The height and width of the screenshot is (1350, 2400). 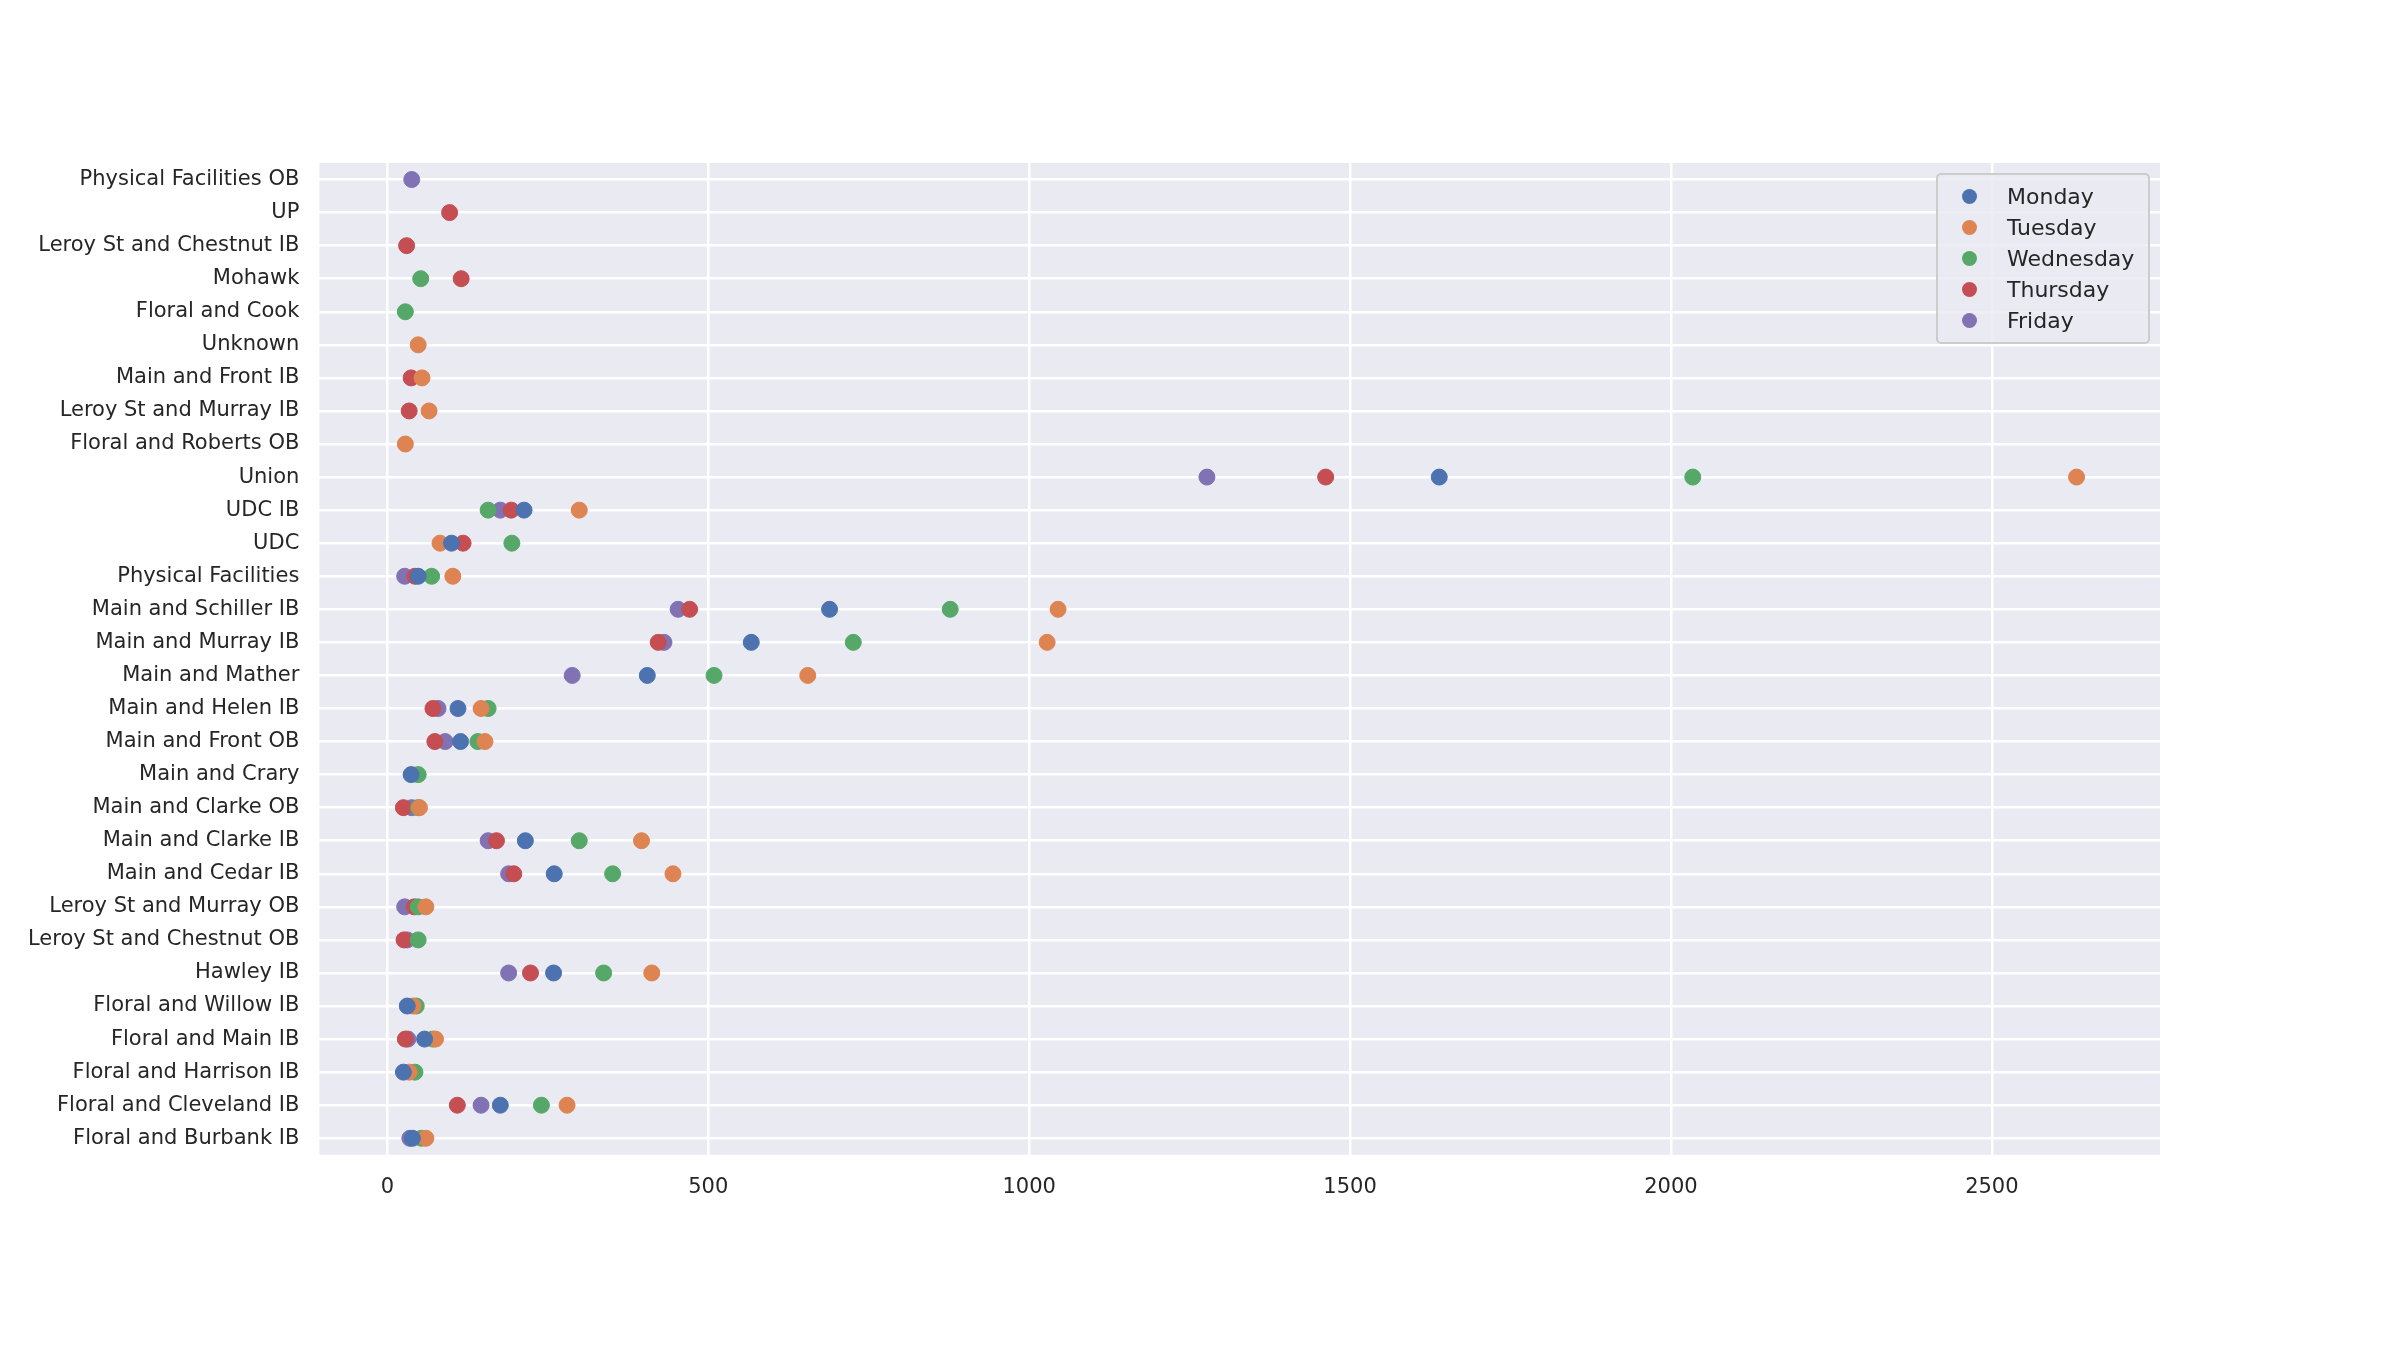 What do you see at coordinates (169, 244) in the screenshot?
I see `y-tick-label: Leroy St and Chestnut IB` at bounding box center [169, 244].